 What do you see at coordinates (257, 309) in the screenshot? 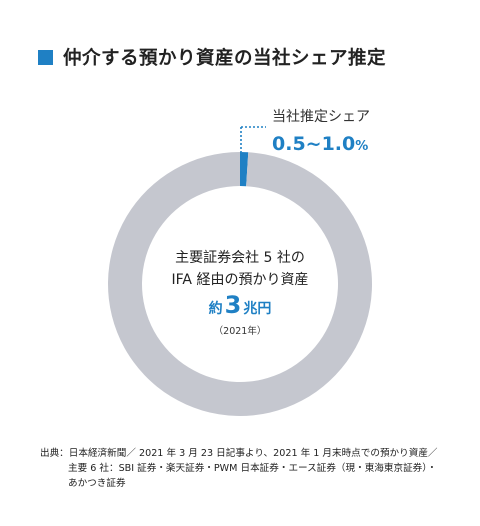
I see `center-amount-suffix: 兆円` at bounding box center [257, 309].